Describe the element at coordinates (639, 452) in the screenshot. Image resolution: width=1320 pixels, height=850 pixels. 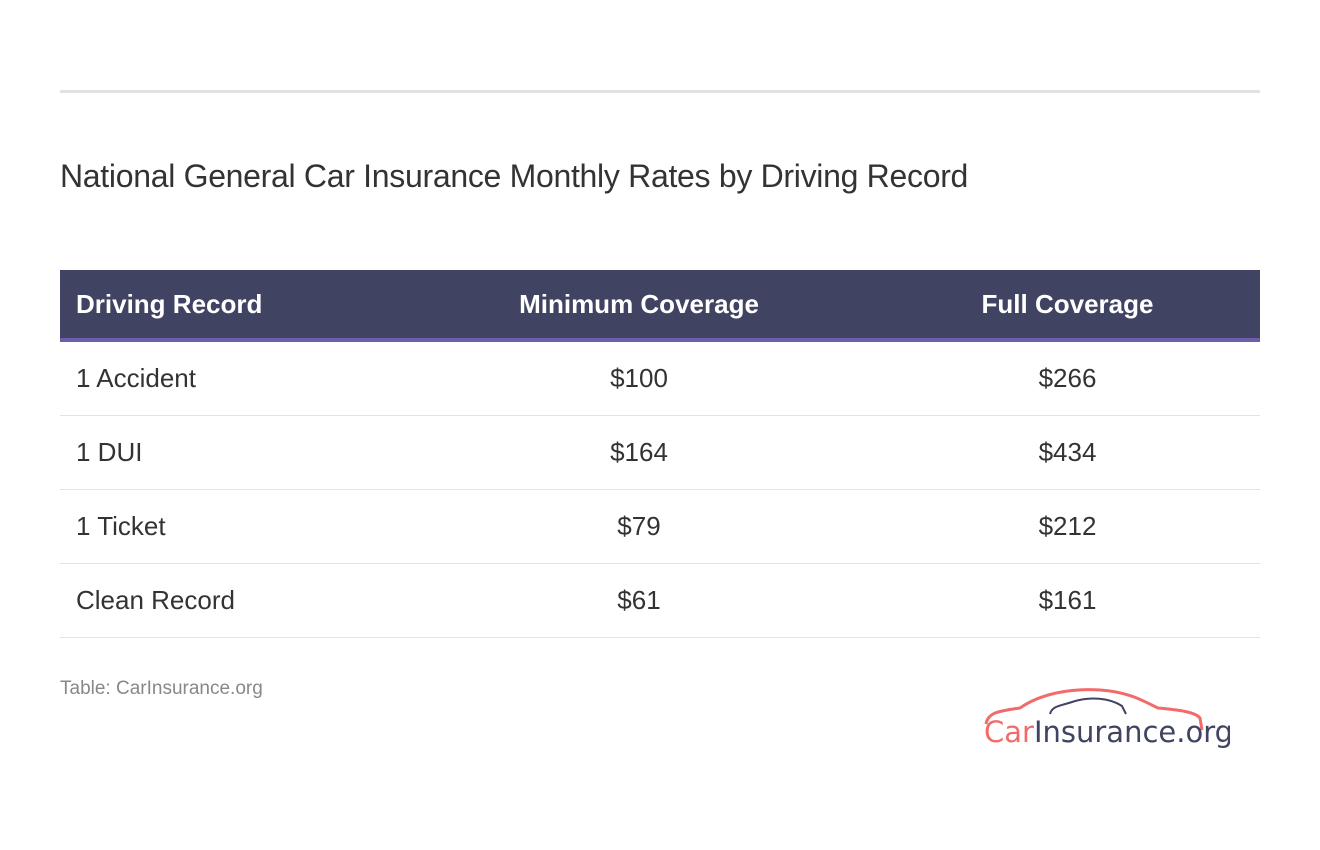
I see `table-cell: $164` at that location.